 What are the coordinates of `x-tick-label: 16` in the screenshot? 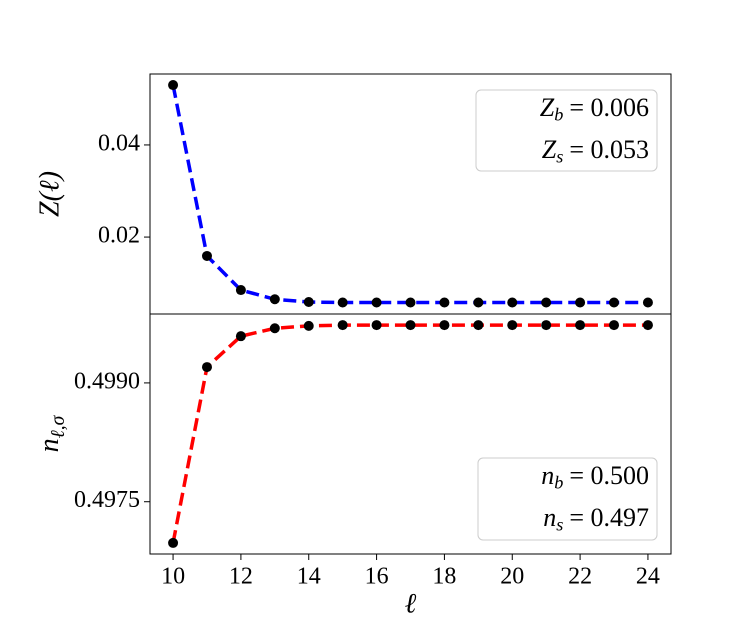 It's located at (377, 577).